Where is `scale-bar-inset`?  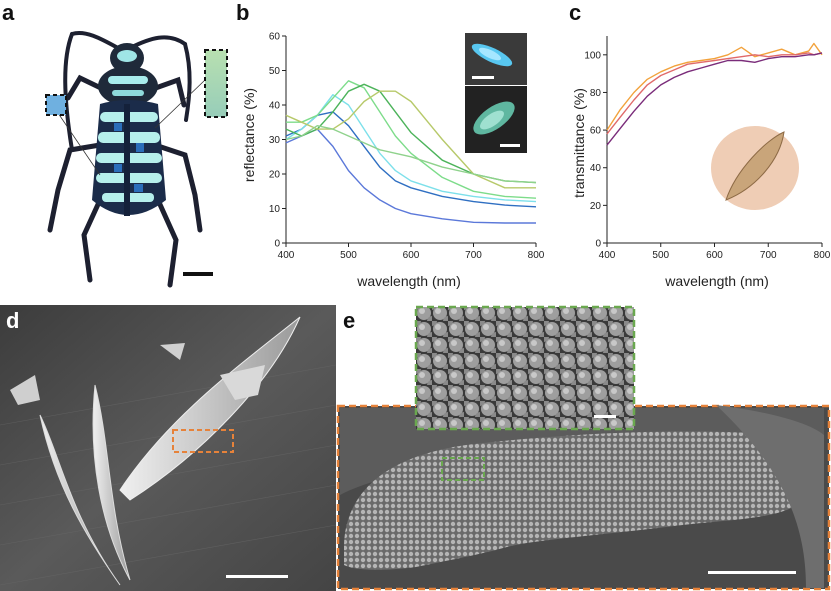
scale-bar-inset is located at coordinates (605, 416).